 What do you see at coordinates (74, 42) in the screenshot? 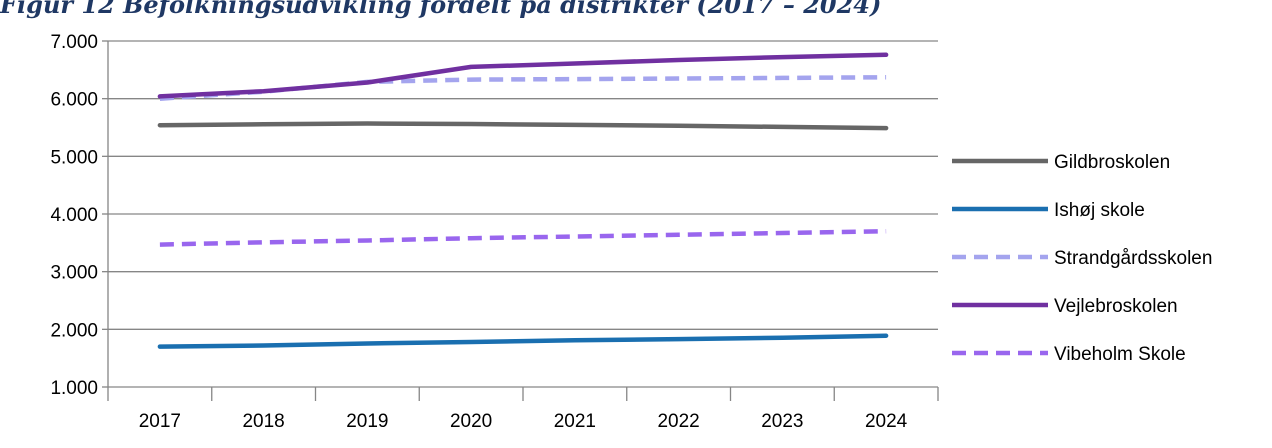
I see `y-tick-label: 7.000` at bounding box center [74, 42].